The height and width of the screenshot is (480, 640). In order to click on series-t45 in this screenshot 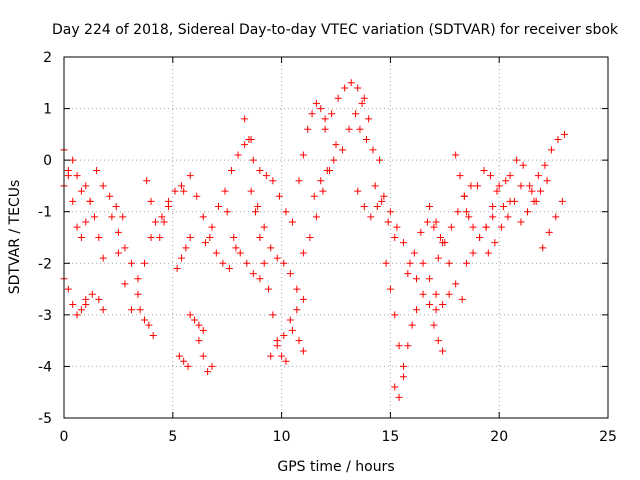, I will do `click(534, 201)`.